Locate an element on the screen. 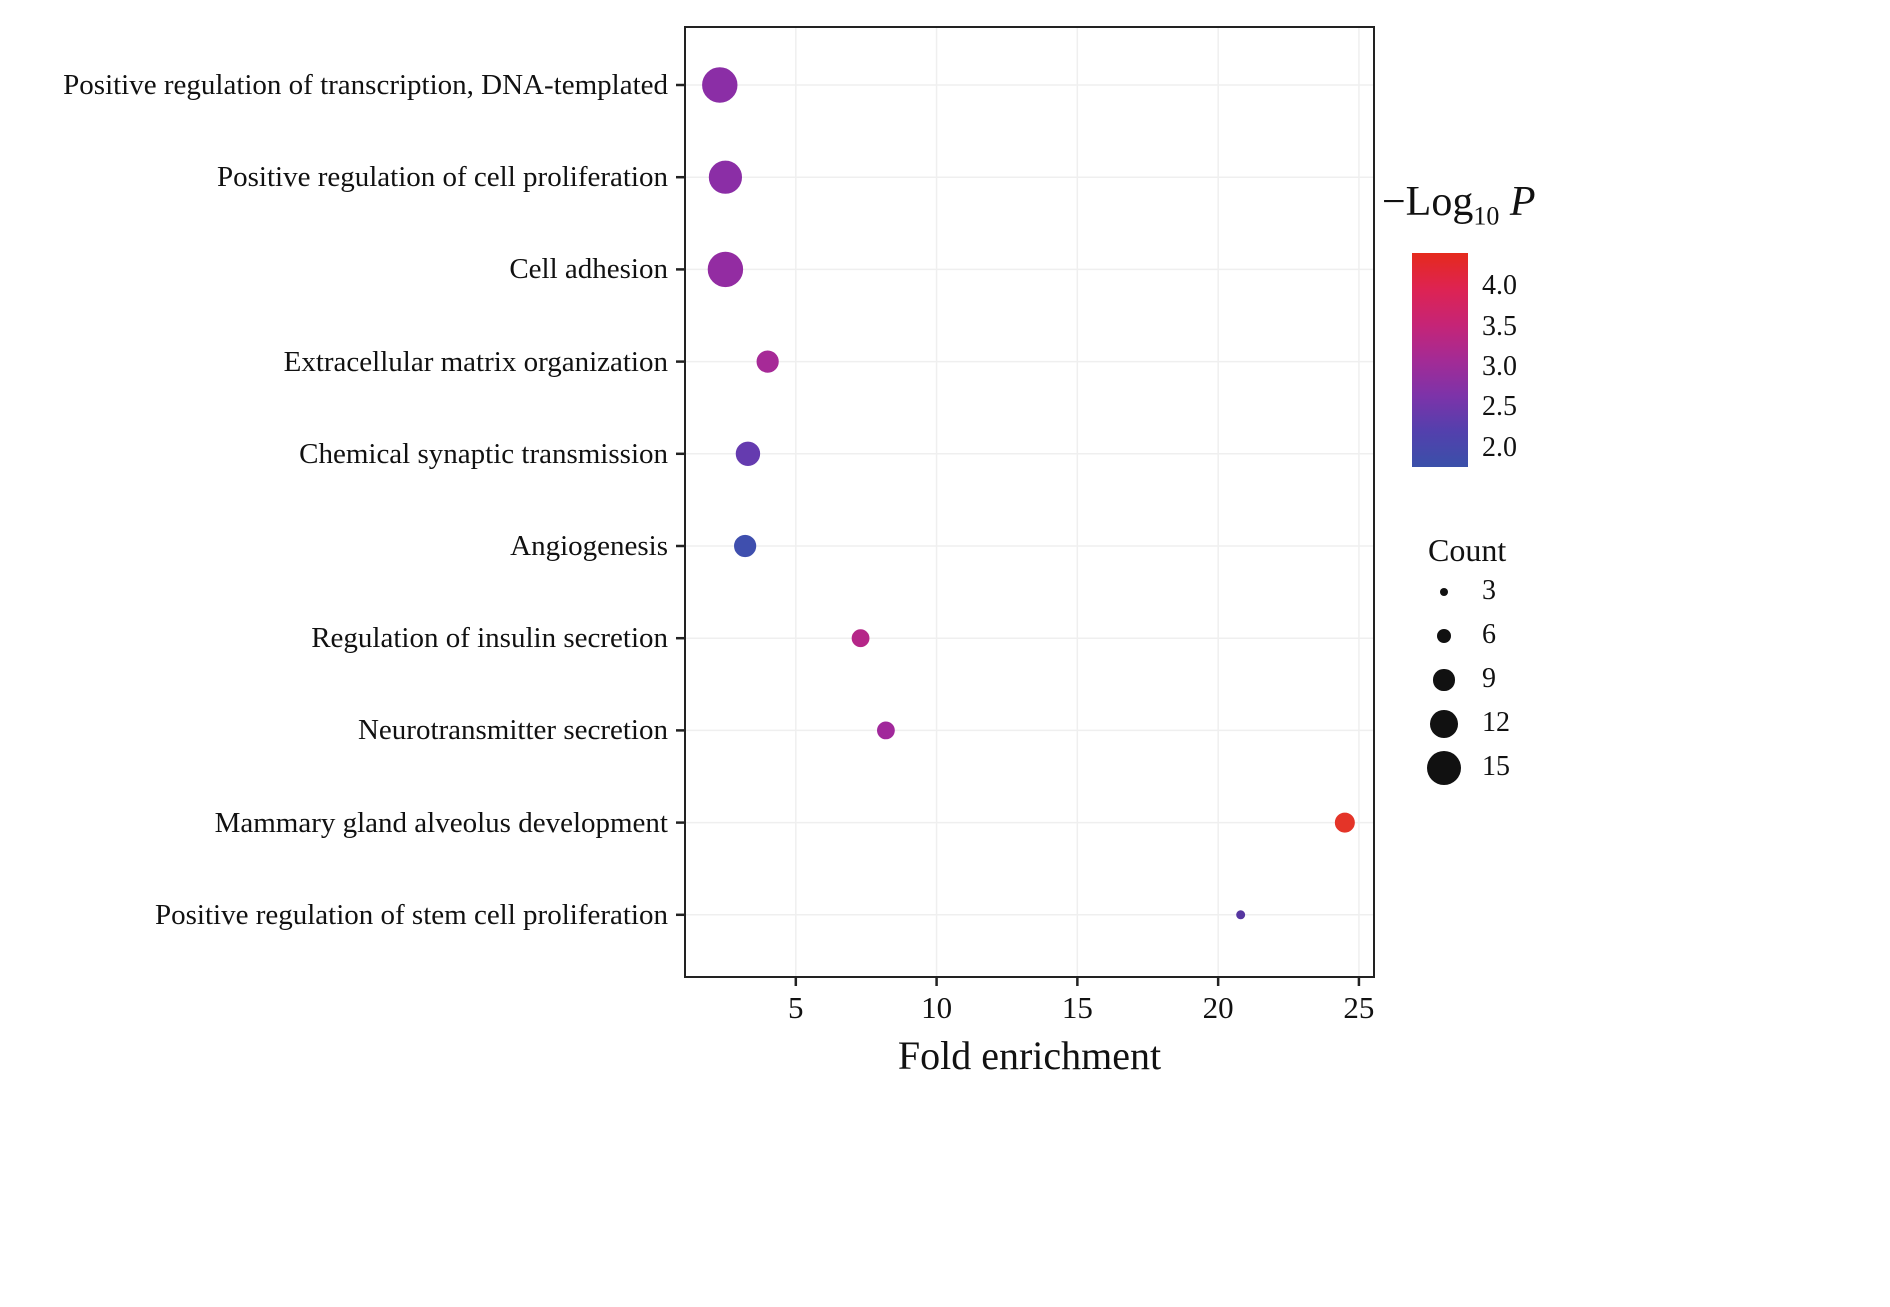  y-axis-label: Angiogenesis is located at coordinates (589, 546).